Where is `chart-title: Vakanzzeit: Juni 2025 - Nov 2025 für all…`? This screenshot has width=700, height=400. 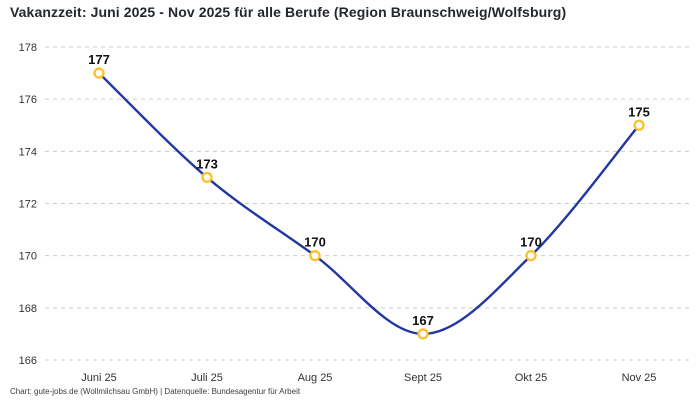 chart-title: Vakanzzeit: Juni 2025 - Nov 2025 für all… is located at coordinates (288, 12).